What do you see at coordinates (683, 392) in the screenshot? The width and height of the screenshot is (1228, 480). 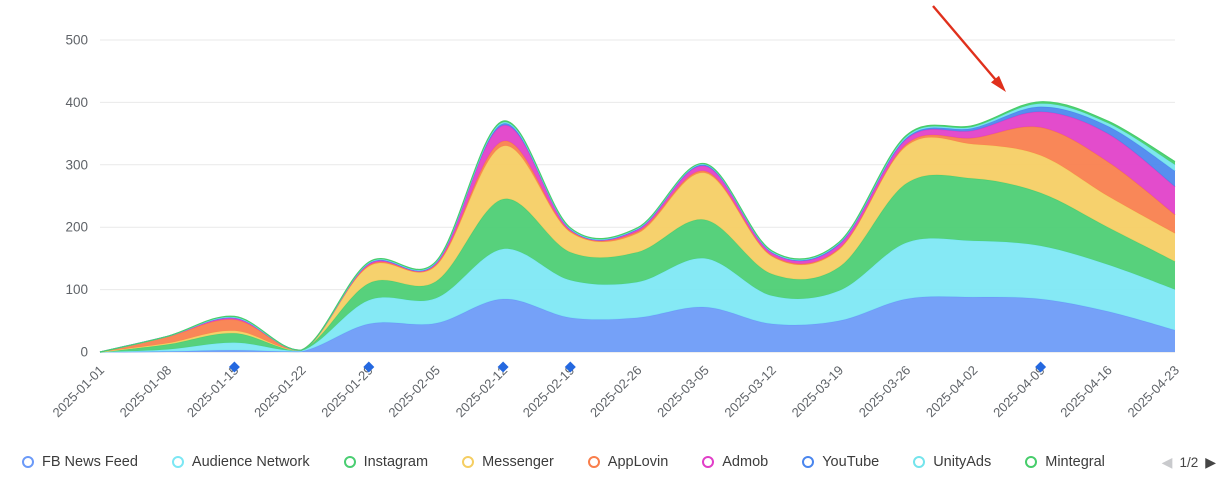 I see `x-axis-label: 2025-03-05` at bounding box center [683, 392].